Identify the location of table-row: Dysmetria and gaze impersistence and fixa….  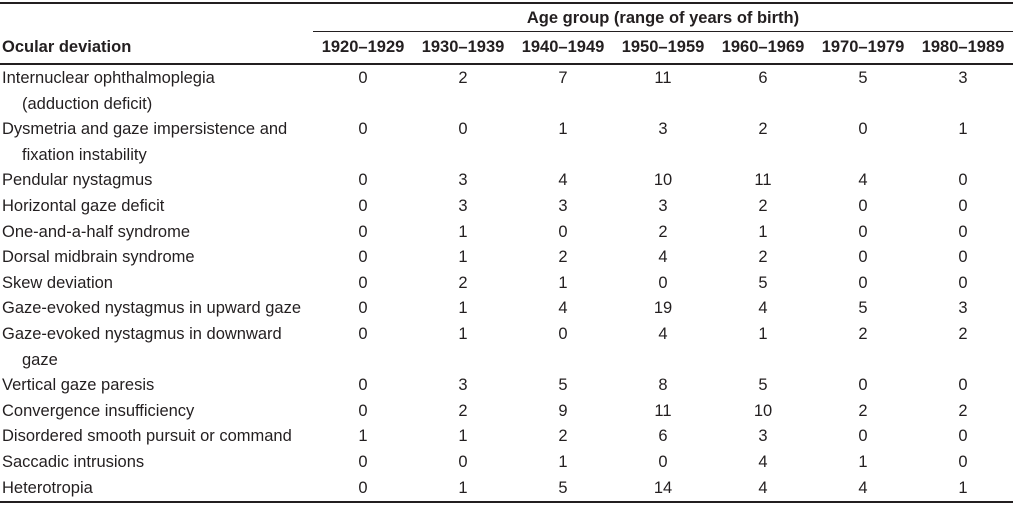
(506, 142).